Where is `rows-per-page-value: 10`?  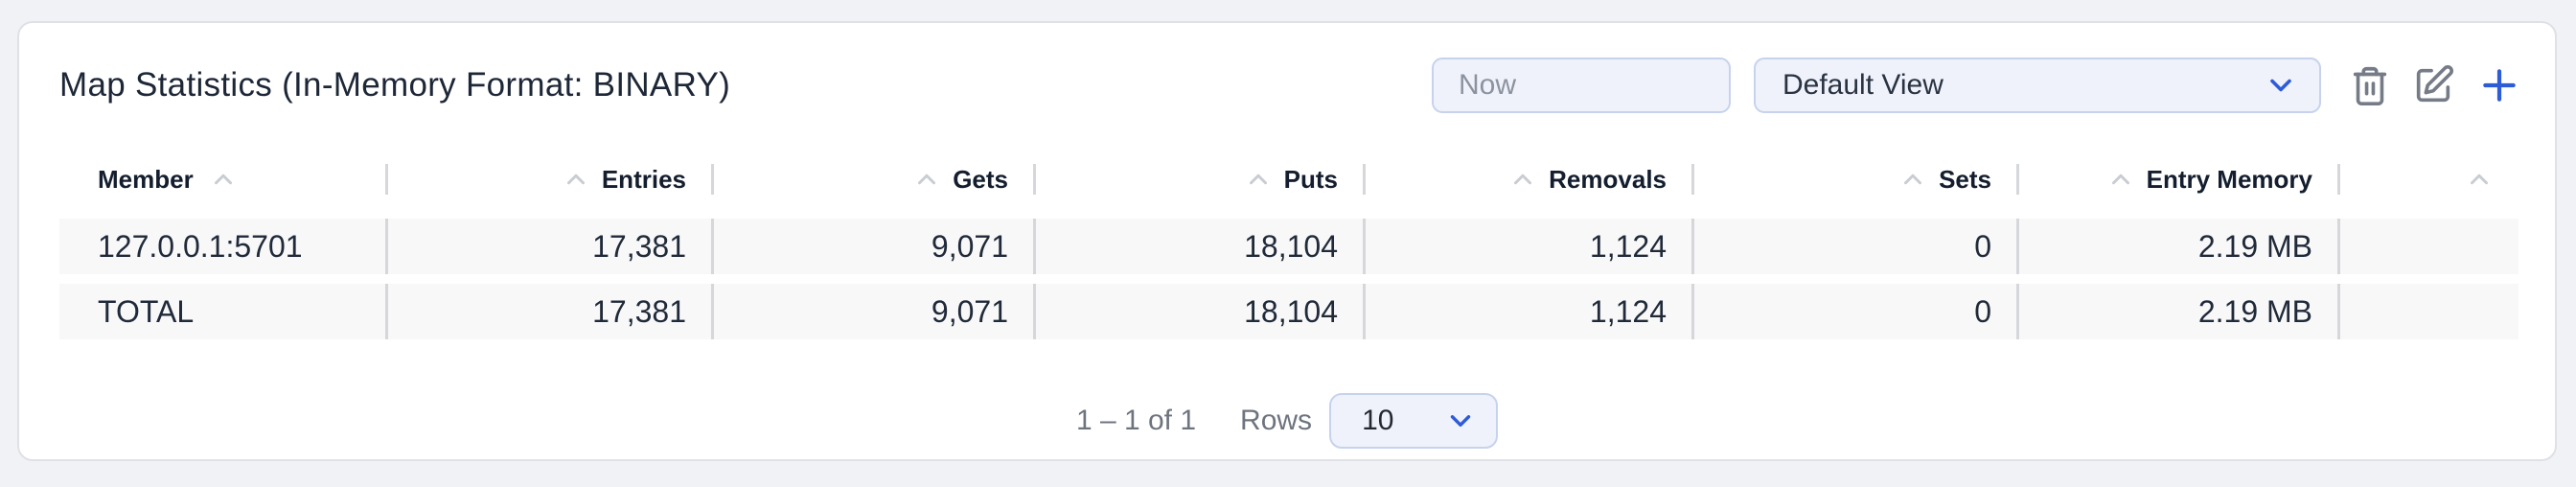 rows-per-page-value: 10 is located at coordinates (1378, 420).